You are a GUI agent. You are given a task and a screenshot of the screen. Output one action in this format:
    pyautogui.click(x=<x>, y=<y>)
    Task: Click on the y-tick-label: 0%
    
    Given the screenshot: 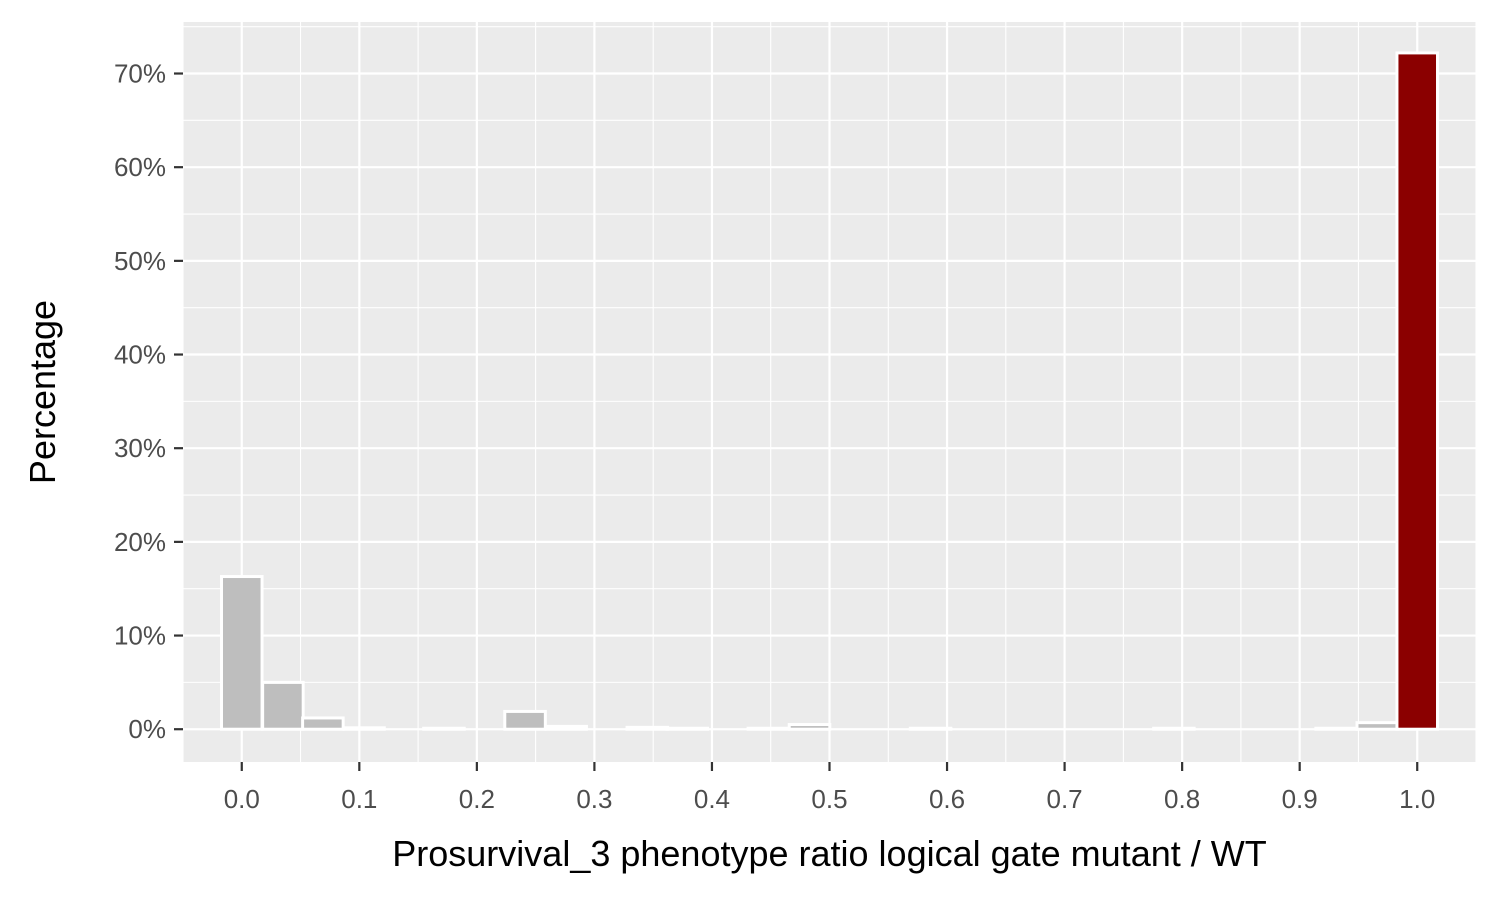 What is the action you would take?
    pyautogui.click(x=147, y=729)
    